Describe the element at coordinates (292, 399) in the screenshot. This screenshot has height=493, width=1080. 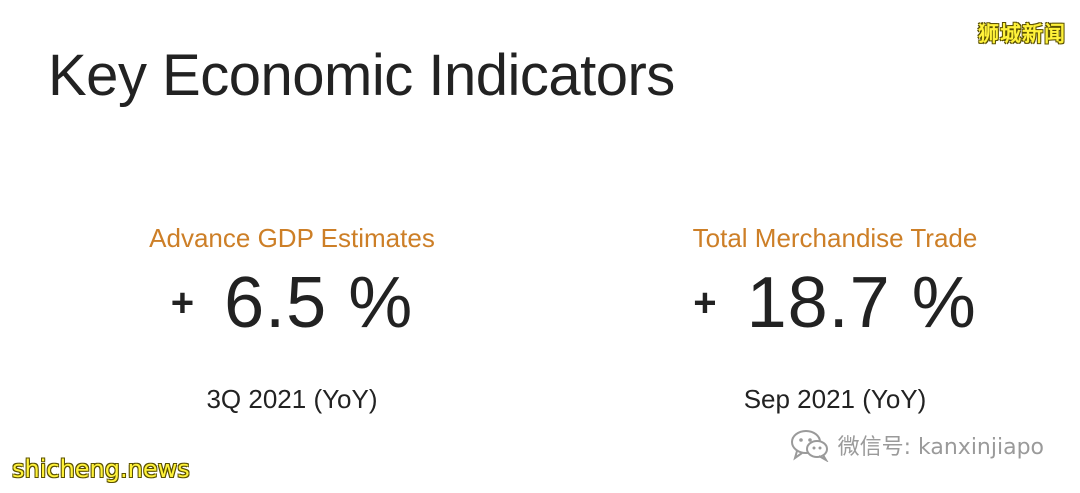
I see `gdp-period: 3Q 2021 (YoY)` at that location.